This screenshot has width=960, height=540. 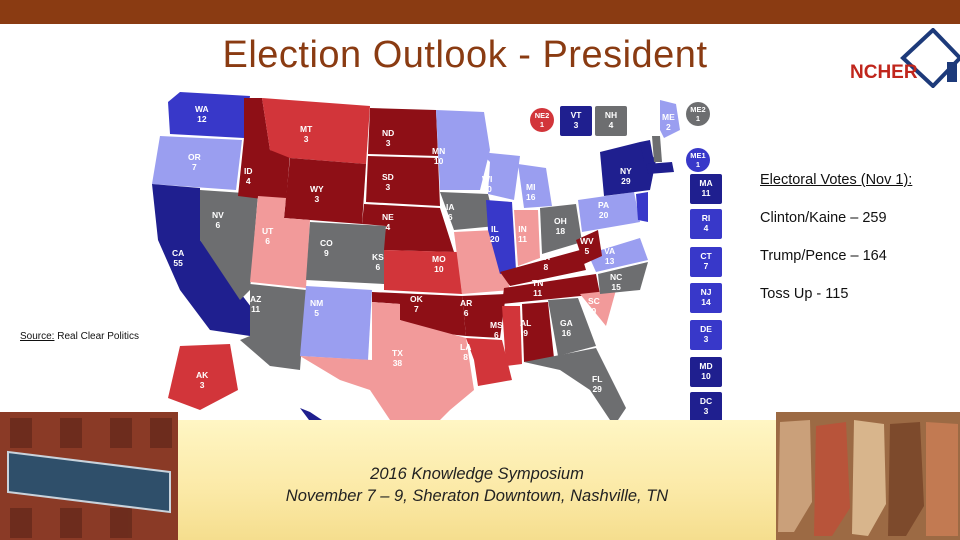 I want to click on state-ut, so click(x=280, y=242).